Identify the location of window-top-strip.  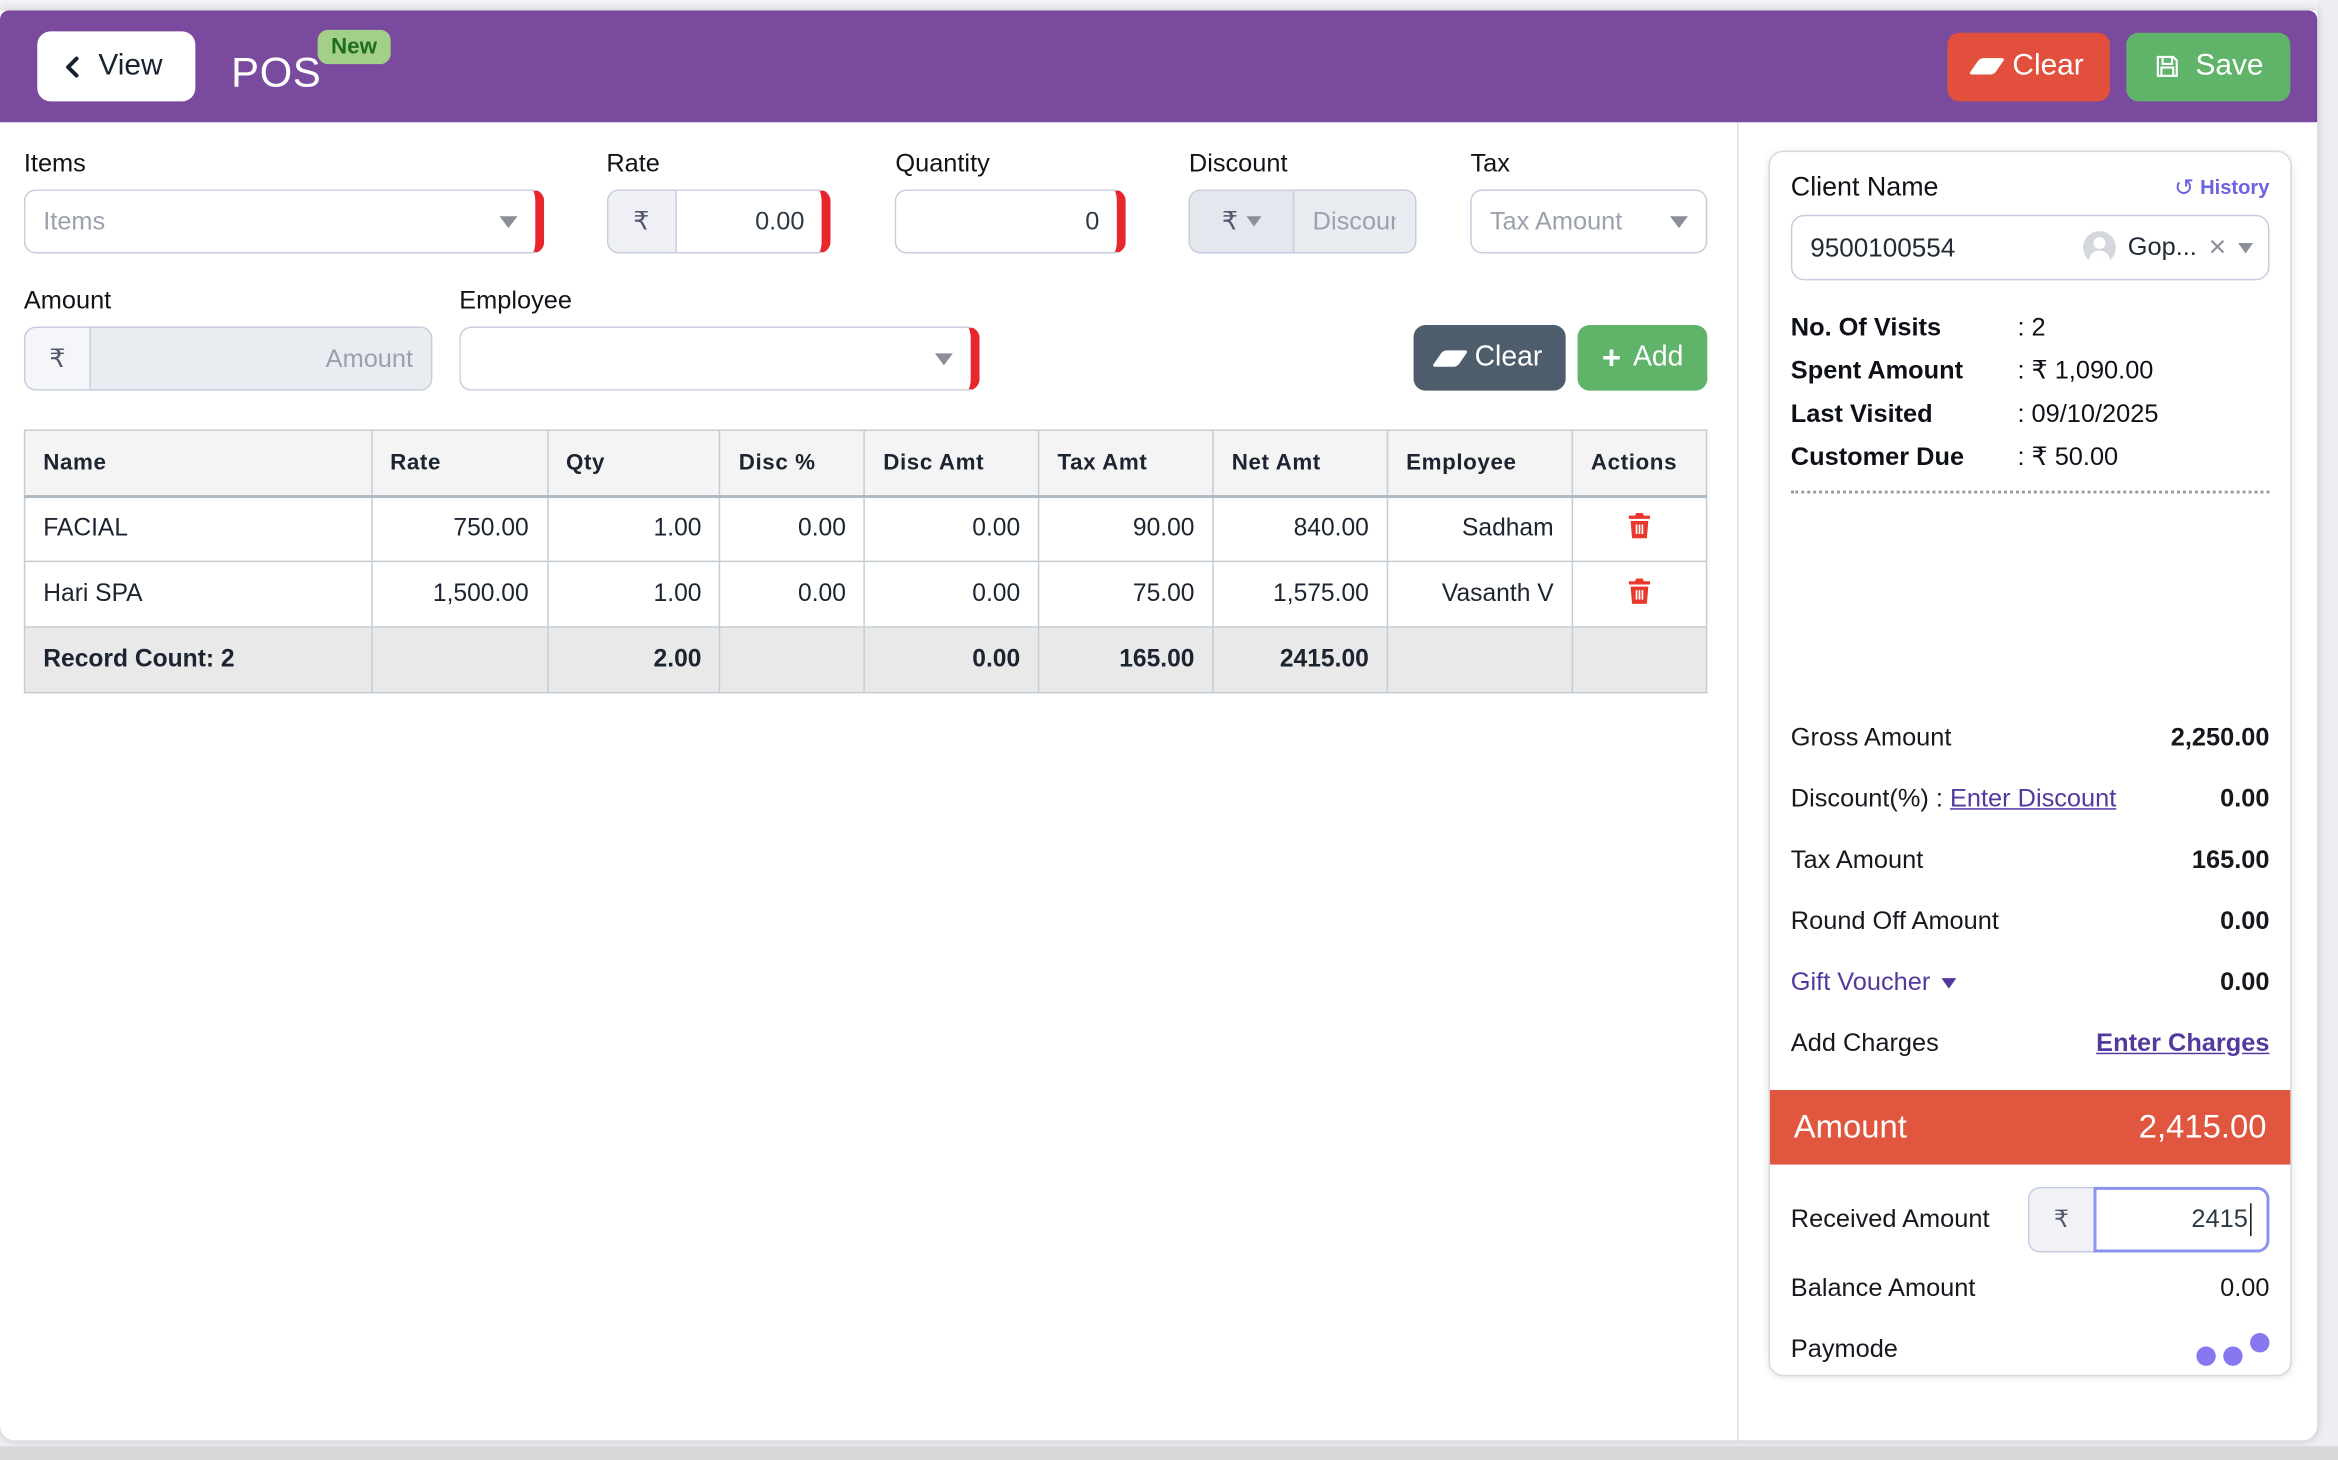
(1159, 5).